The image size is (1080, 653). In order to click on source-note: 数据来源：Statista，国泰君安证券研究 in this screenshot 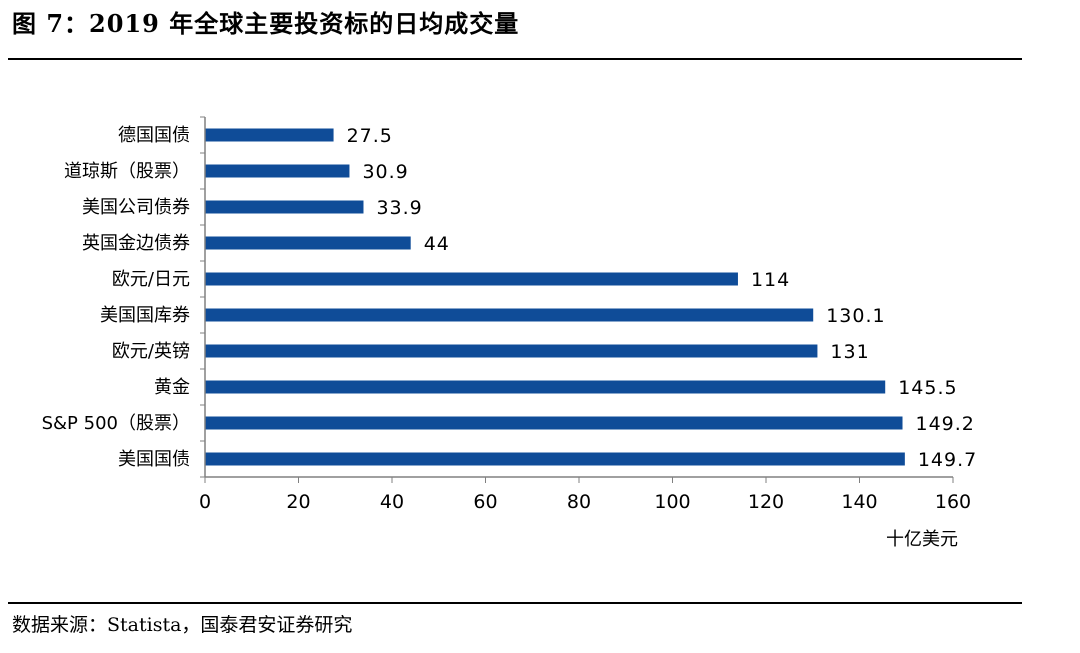, I will do `click(182, 625)`.